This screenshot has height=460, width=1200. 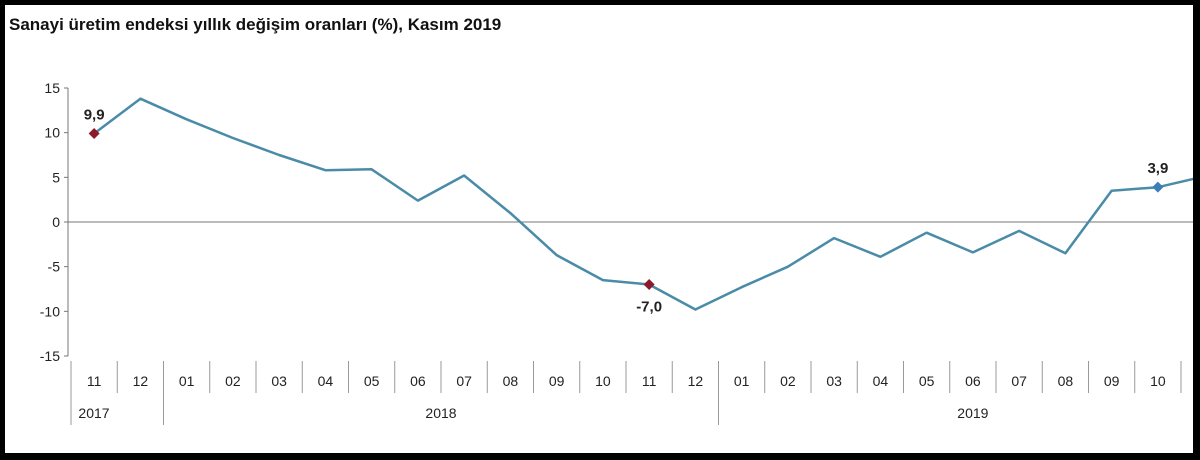 What do you see at coordinates (54, 267) in the screenshot?
I see `y-tick-label: -5` at bounding box center [54, 267].